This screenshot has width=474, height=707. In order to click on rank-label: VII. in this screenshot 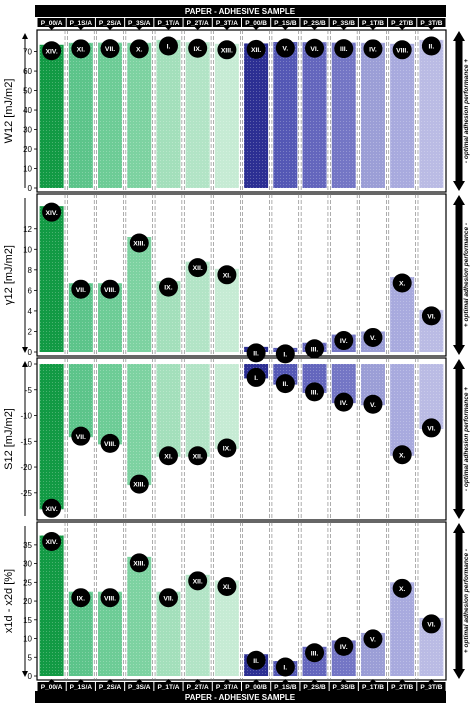, I will do `click(168, 598)`.